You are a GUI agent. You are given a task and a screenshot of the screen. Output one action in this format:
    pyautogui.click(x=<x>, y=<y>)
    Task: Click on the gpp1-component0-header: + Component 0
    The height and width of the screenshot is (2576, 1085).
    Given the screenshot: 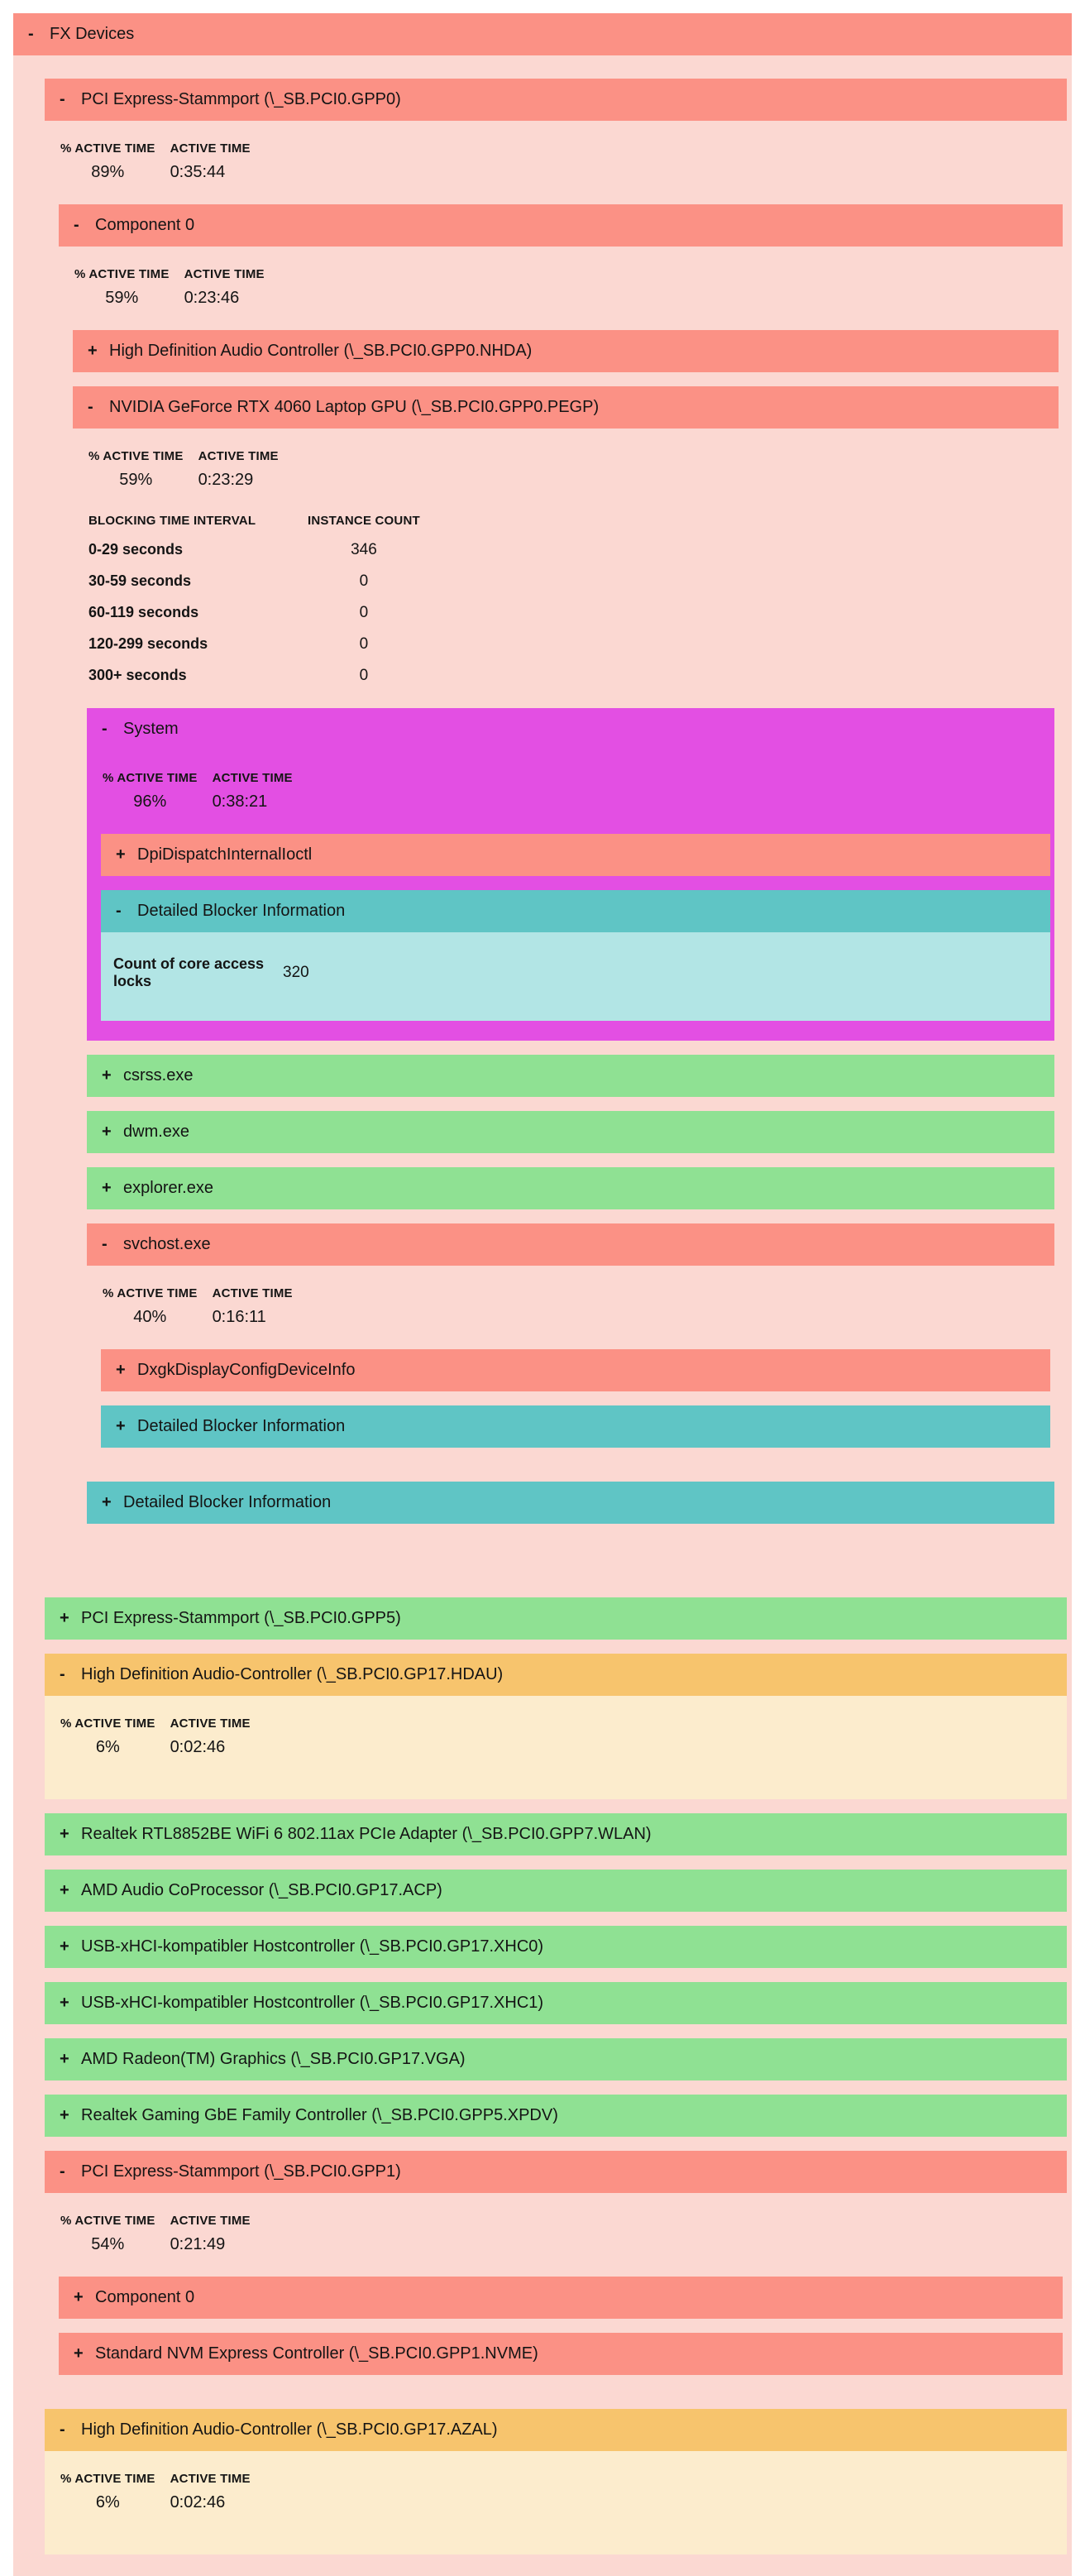 What is the action you would take?
    pyautogui.click(x=561, y=2298)
    